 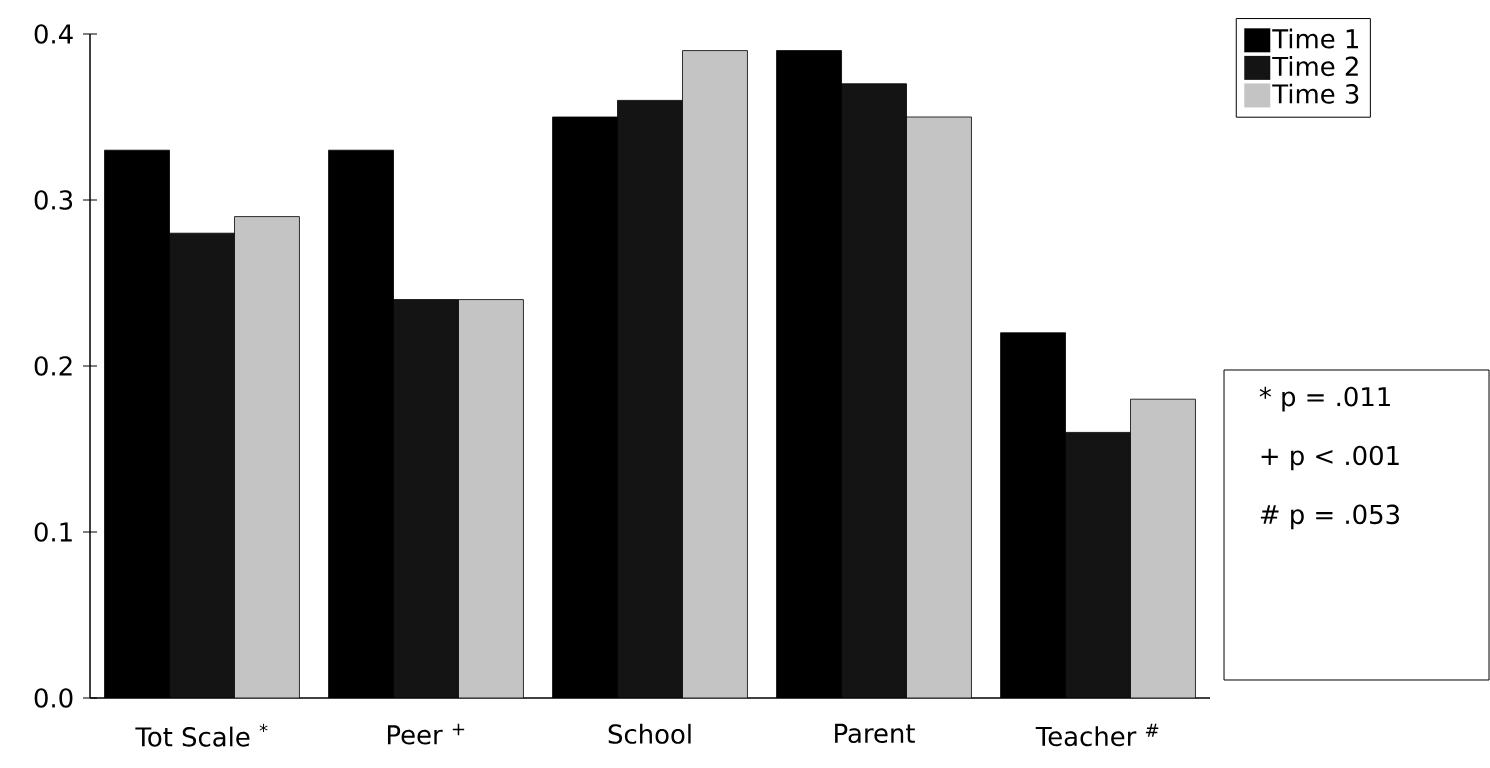 I want to click on legend-label: Time 2, so click(x=1315, y=66).